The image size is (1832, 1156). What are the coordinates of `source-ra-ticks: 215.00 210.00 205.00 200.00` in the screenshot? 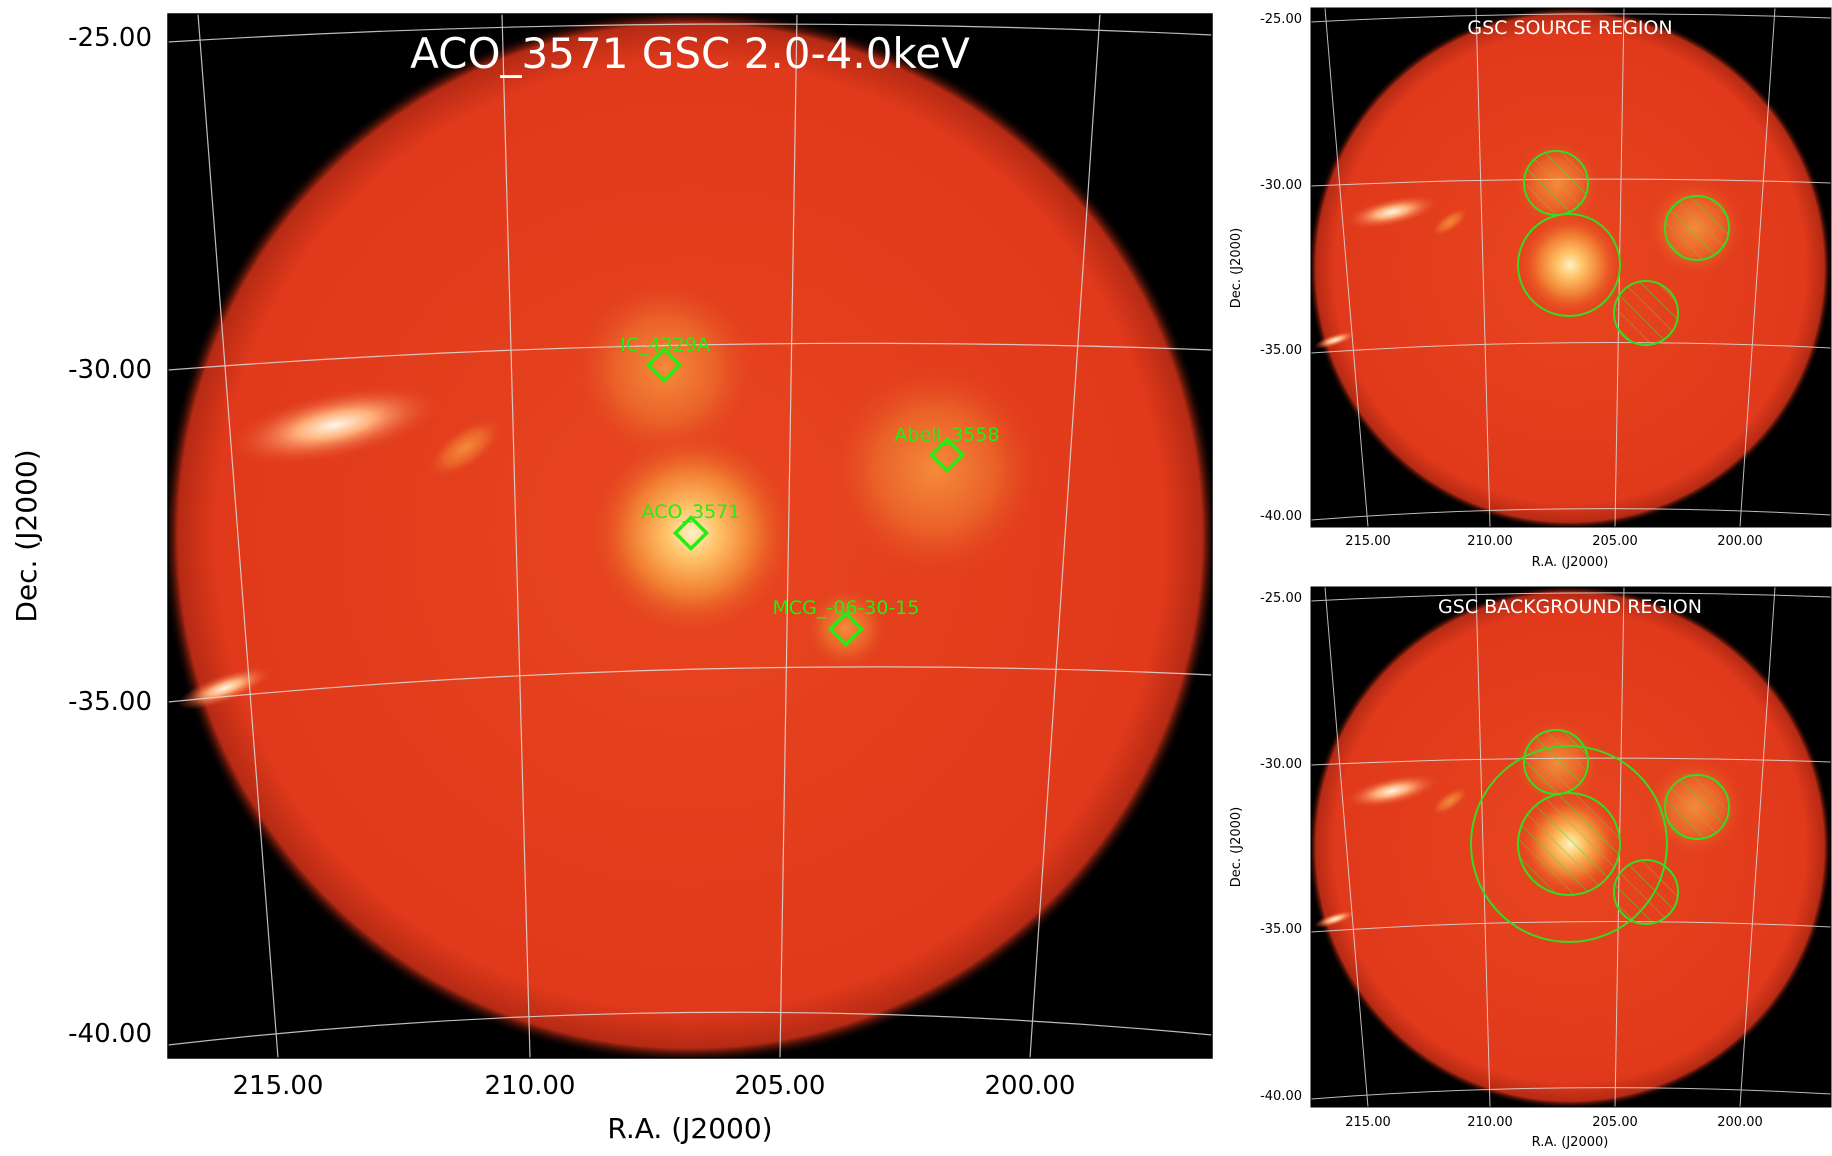 It's located at (1554, 541).